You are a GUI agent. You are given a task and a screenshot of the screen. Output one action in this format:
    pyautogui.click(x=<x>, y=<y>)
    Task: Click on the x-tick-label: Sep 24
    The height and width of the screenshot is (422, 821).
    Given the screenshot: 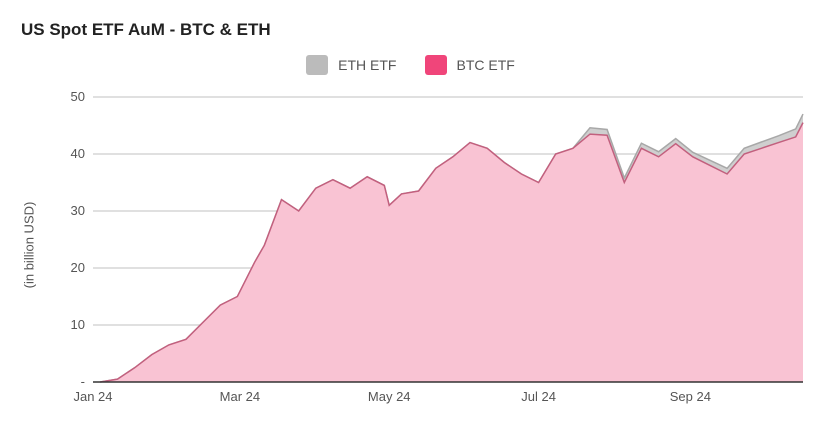 What is the action you would take?
    pyautogui.click(x=690, y=396)
    